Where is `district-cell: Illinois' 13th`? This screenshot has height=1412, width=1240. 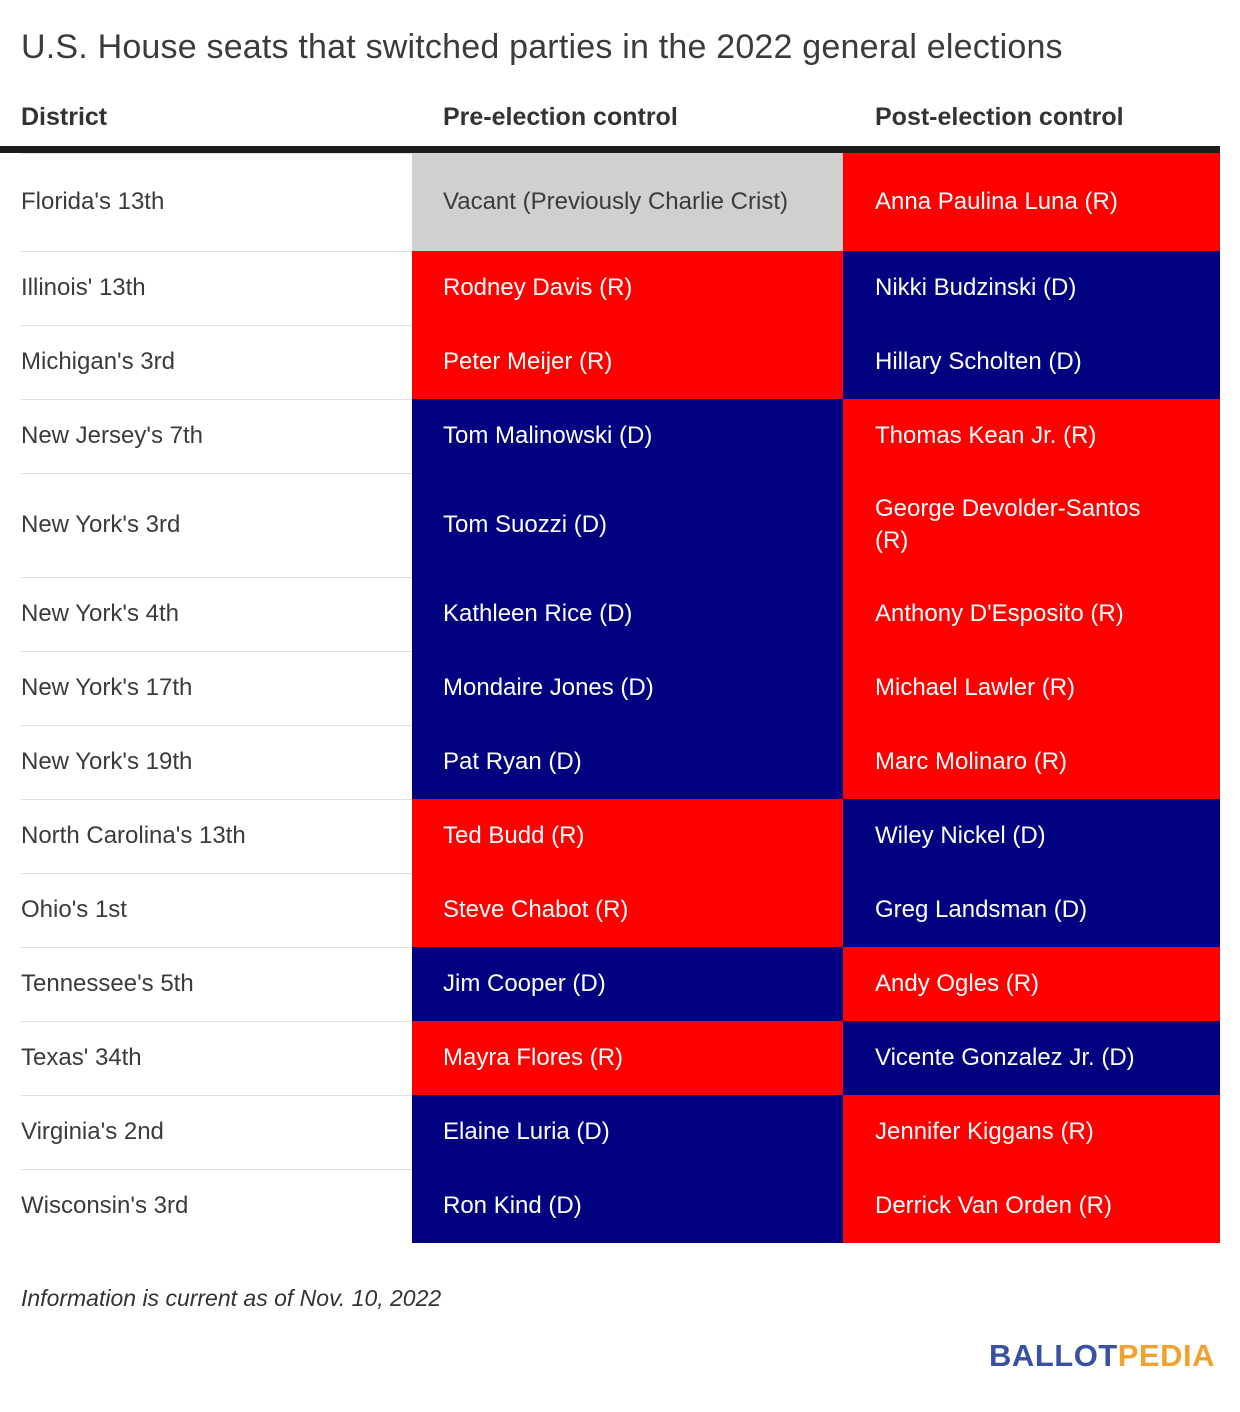 district-cell: Illinois' 13th is located at coordinates (206, 288).